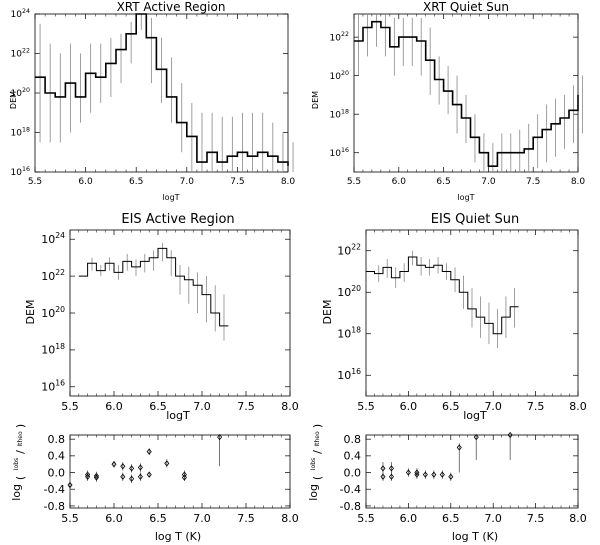 The width and height of the screenshot is (600, 545). What do you see at coordinates (57, 472) in the screenshot?
I see `y-tick-label: 0.0` at bounding box center [57, 472].